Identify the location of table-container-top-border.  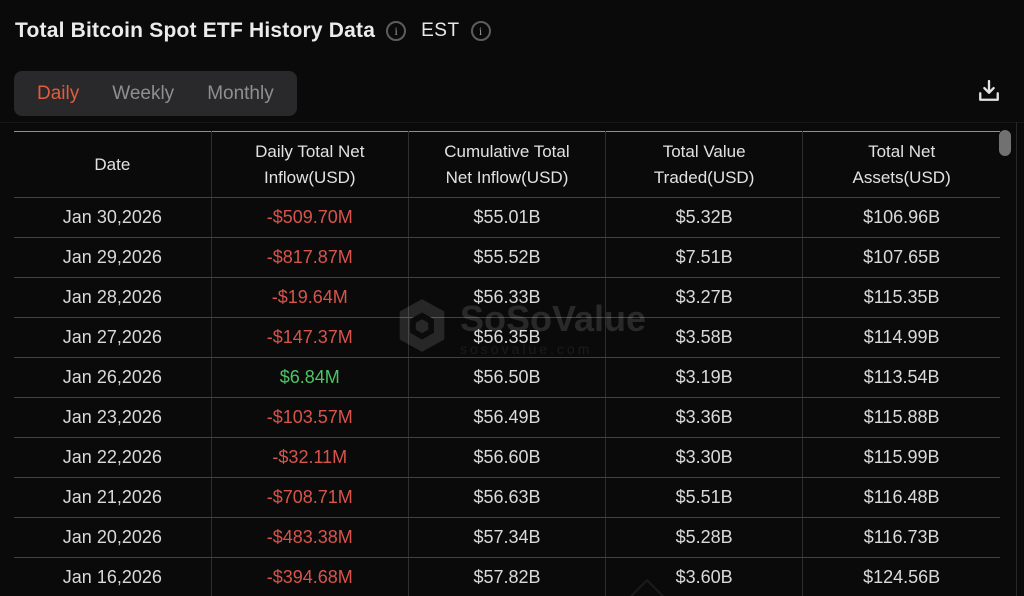
(512, 122).